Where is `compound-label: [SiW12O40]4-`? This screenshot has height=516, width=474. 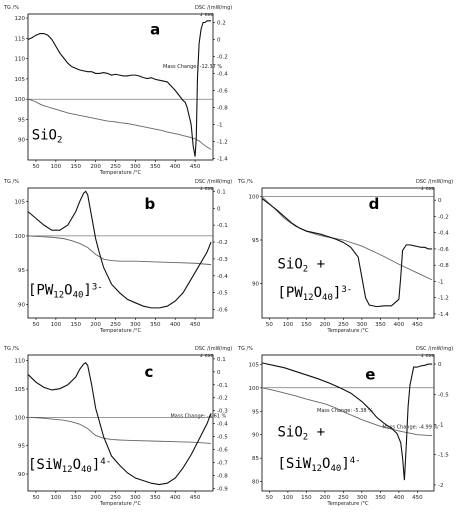
compound-label: [SiW12O40]4- is located at coordinates (69, 466).